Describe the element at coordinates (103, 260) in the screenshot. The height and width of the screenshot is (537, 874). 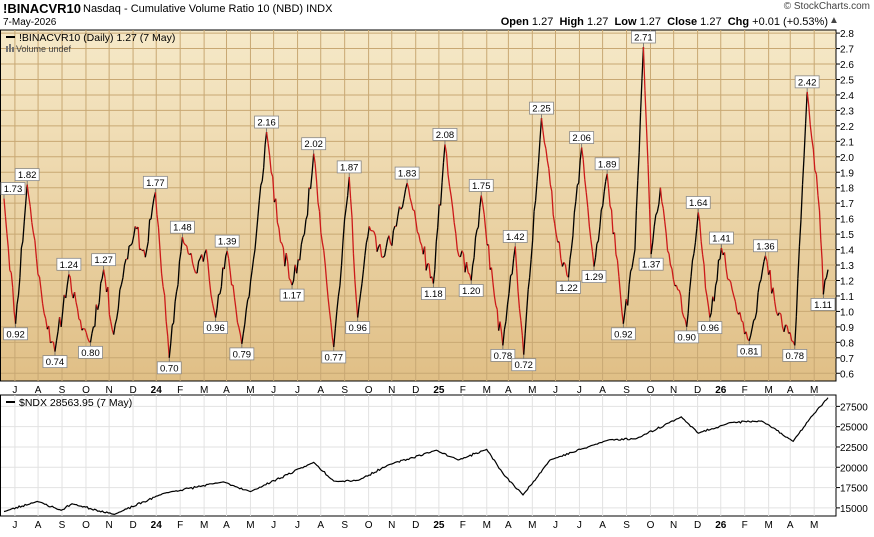
I see `annotation-label: 1.27` at that location.